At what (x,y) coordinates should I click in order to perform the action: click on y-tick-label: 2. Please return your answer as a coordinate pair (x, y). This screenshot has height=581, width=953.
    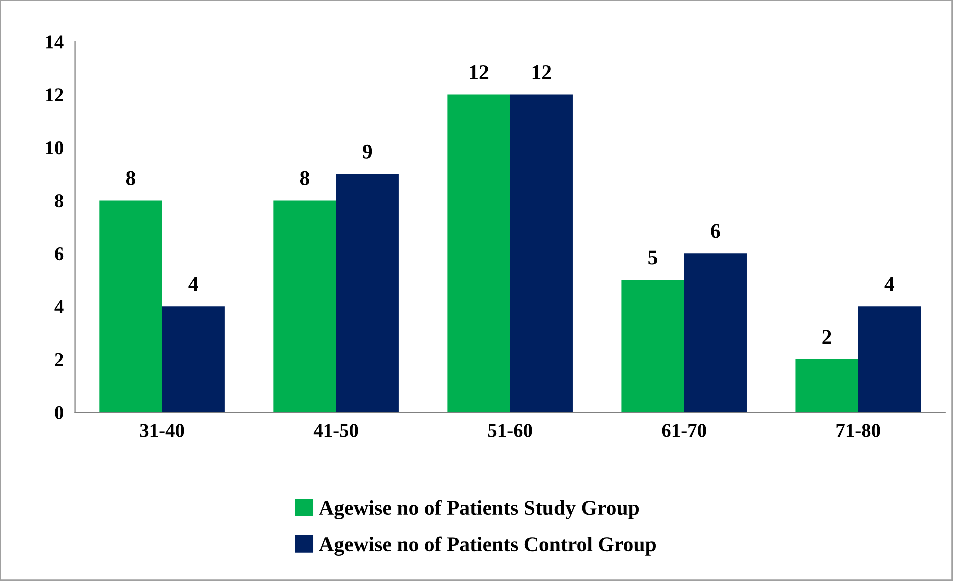
    Looking at the image, I should click on (59, 359).